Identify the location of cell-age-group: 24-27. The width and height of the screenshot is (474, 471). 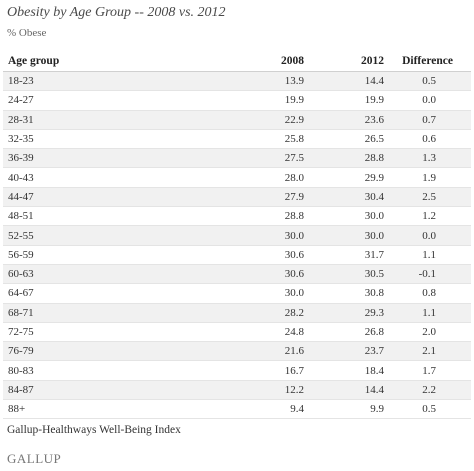
(108, 100).